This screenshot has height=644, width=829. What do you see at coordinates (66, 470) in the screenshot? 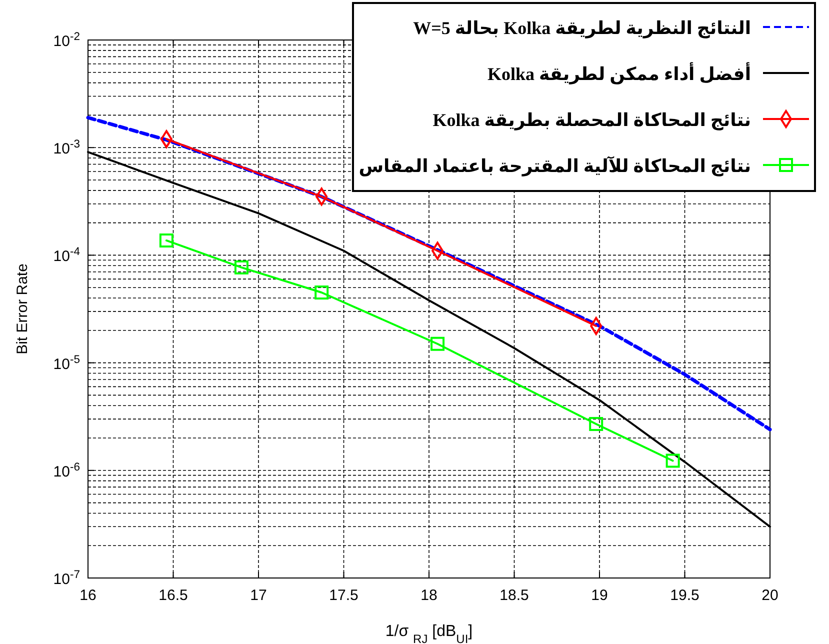
I see `y-tick-label: 10$^{-6}$` at bounding box center [66, 470].